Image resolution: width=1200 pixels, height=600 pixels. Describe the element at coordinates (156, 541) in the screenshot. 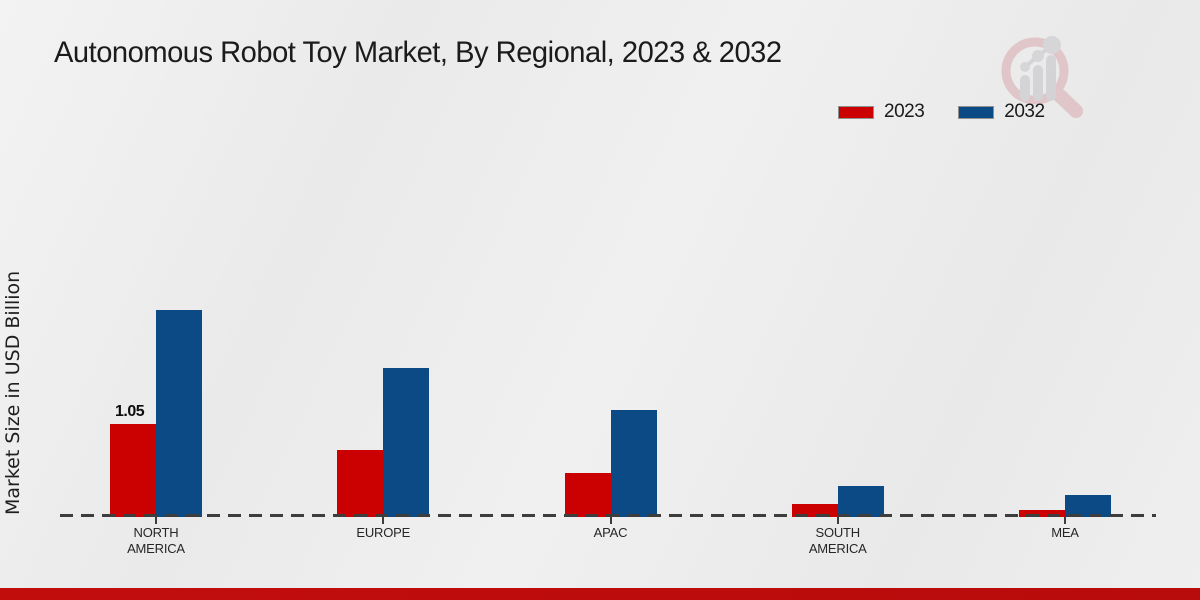

I see `category-label-north-america: NORTH AMERICA` at that location.